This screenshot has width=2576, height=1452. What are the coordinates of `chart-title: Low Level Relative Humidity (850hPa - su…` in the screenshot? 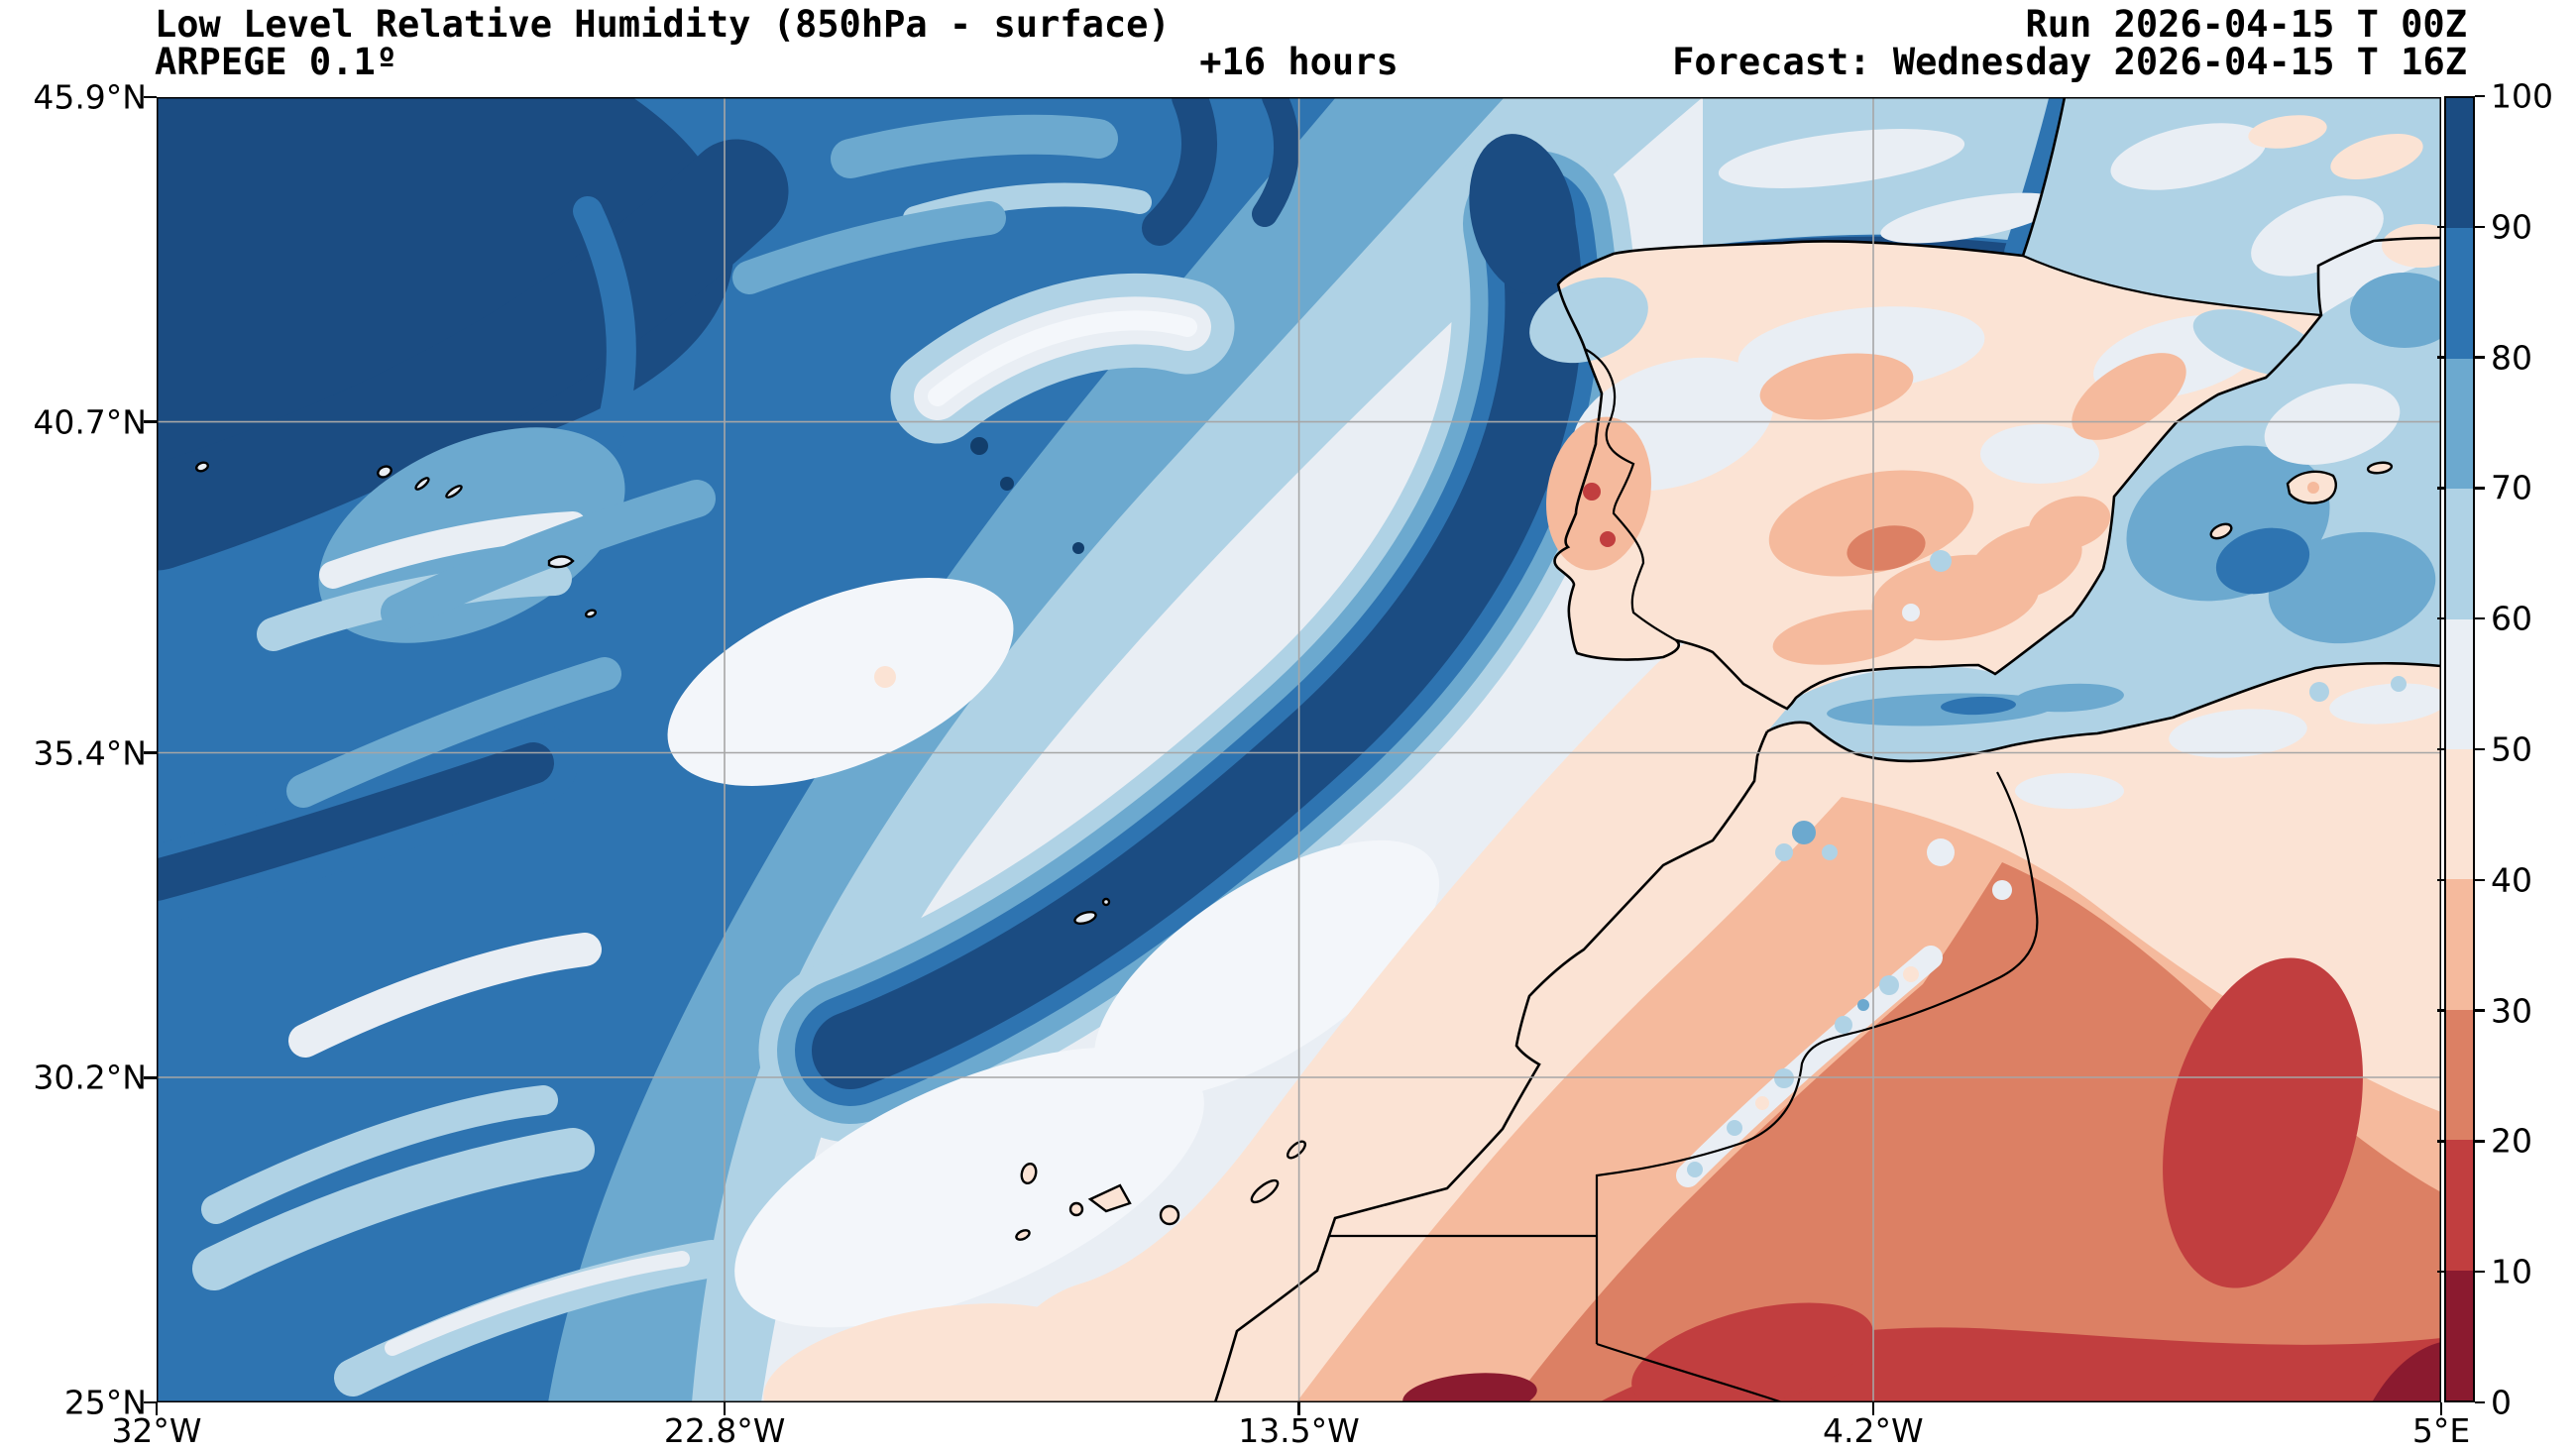 It's located at (663, 24).